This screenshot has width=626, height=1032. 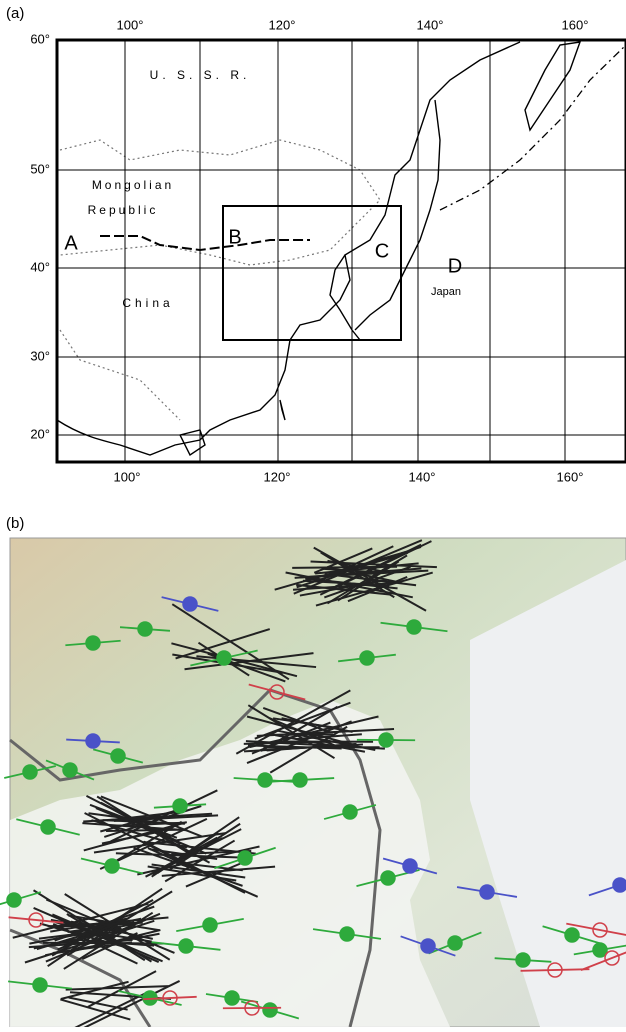 I want to click on place-label: U. S. S. R., so click(x=200, y=75).